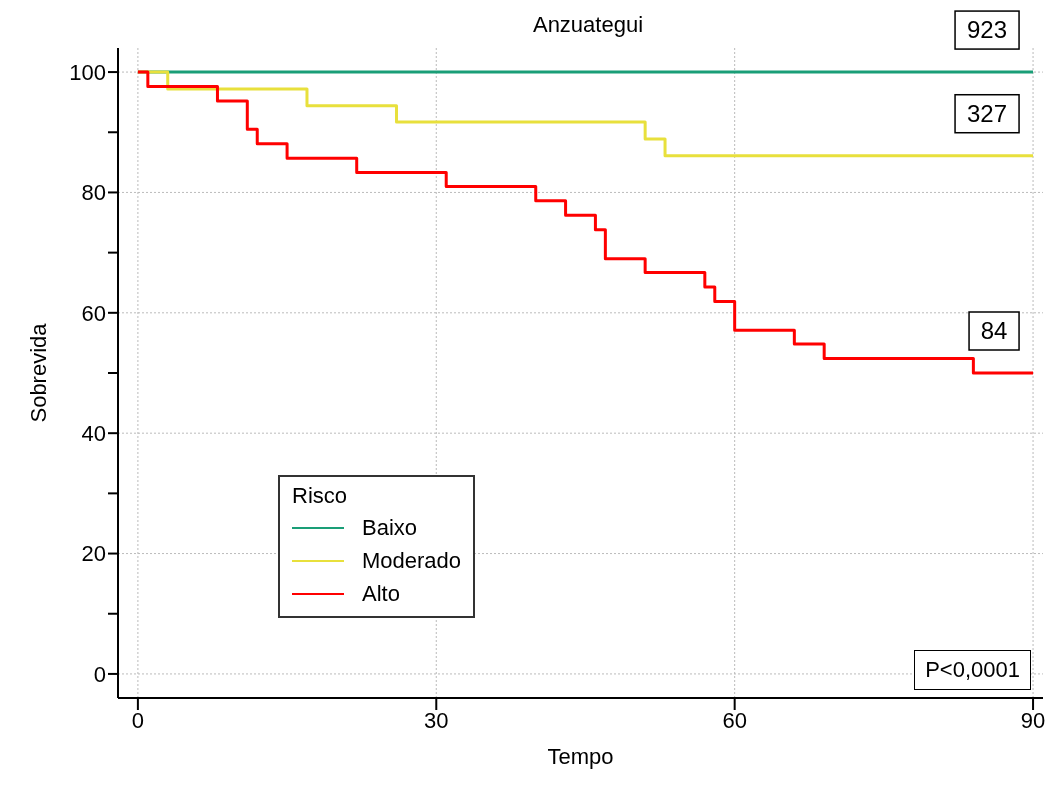 This screenshot has height=790, width=1061. Describe the element at coordinates (320, 496) in the screenshot. I see `legend-title: Risco` at that location.